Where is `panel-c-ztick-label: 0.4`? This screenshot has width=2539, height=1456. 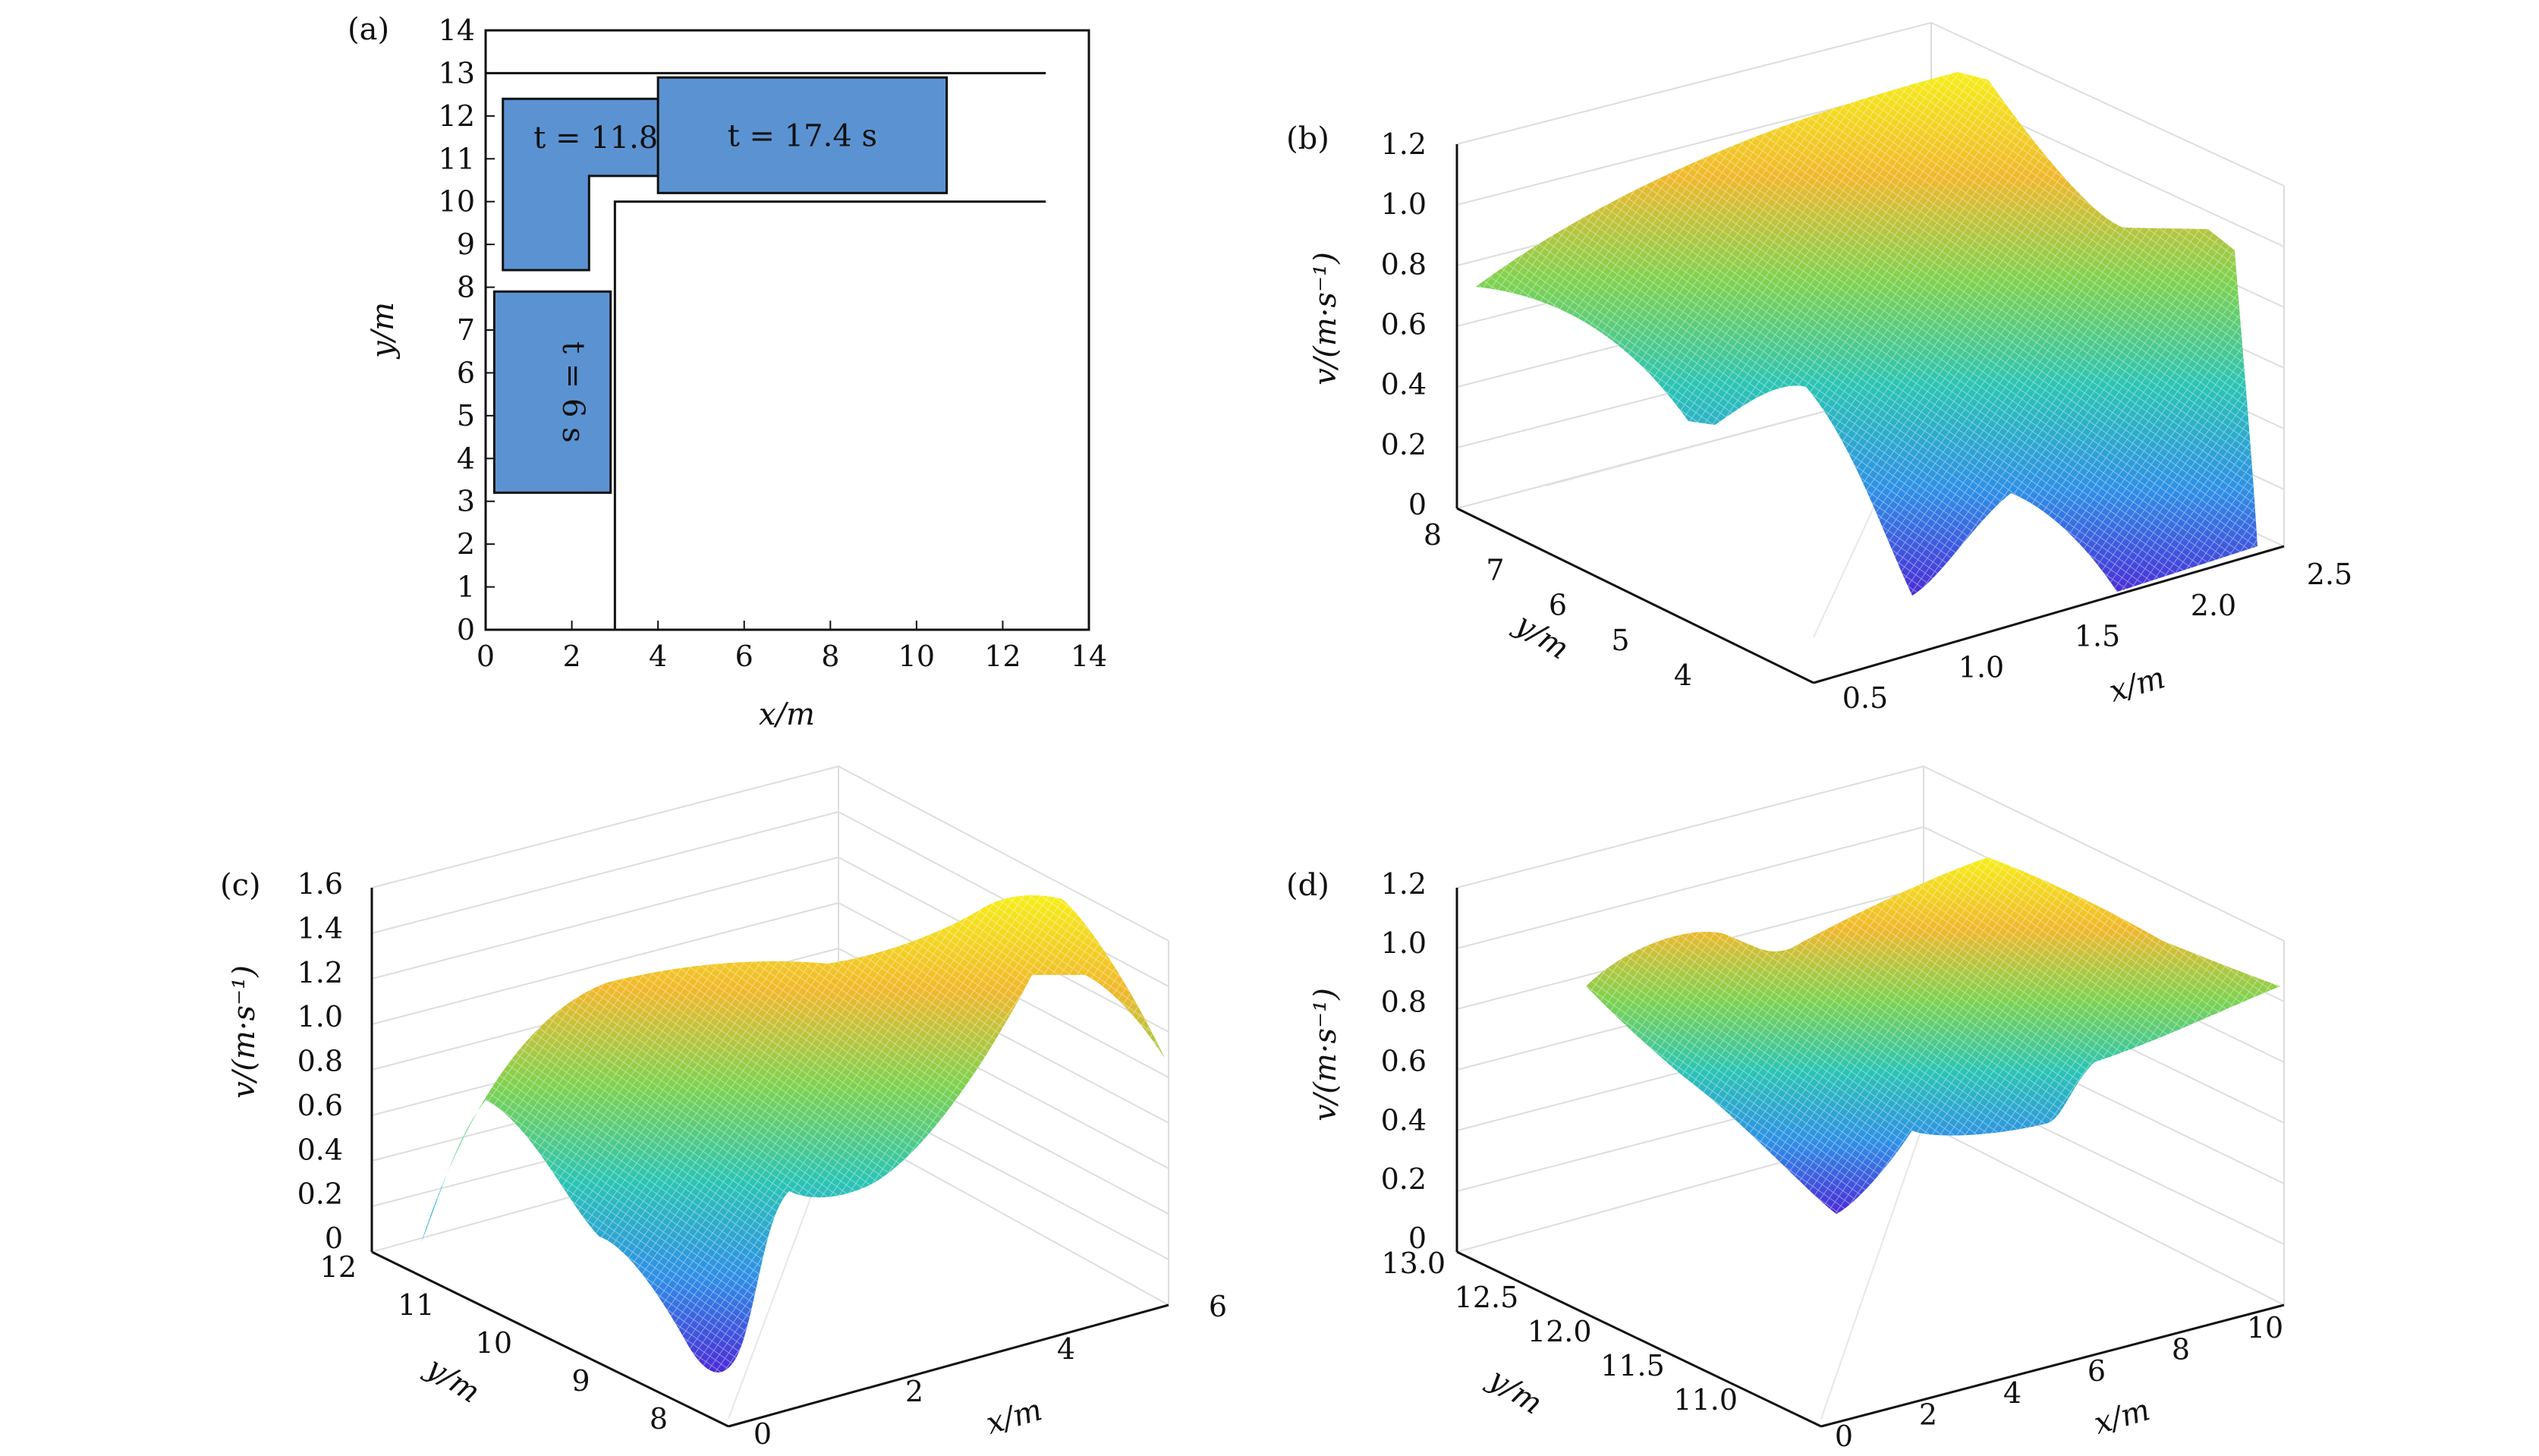 panel-c-ztick-label: 0.4 is located at coordinates (320, 1149).